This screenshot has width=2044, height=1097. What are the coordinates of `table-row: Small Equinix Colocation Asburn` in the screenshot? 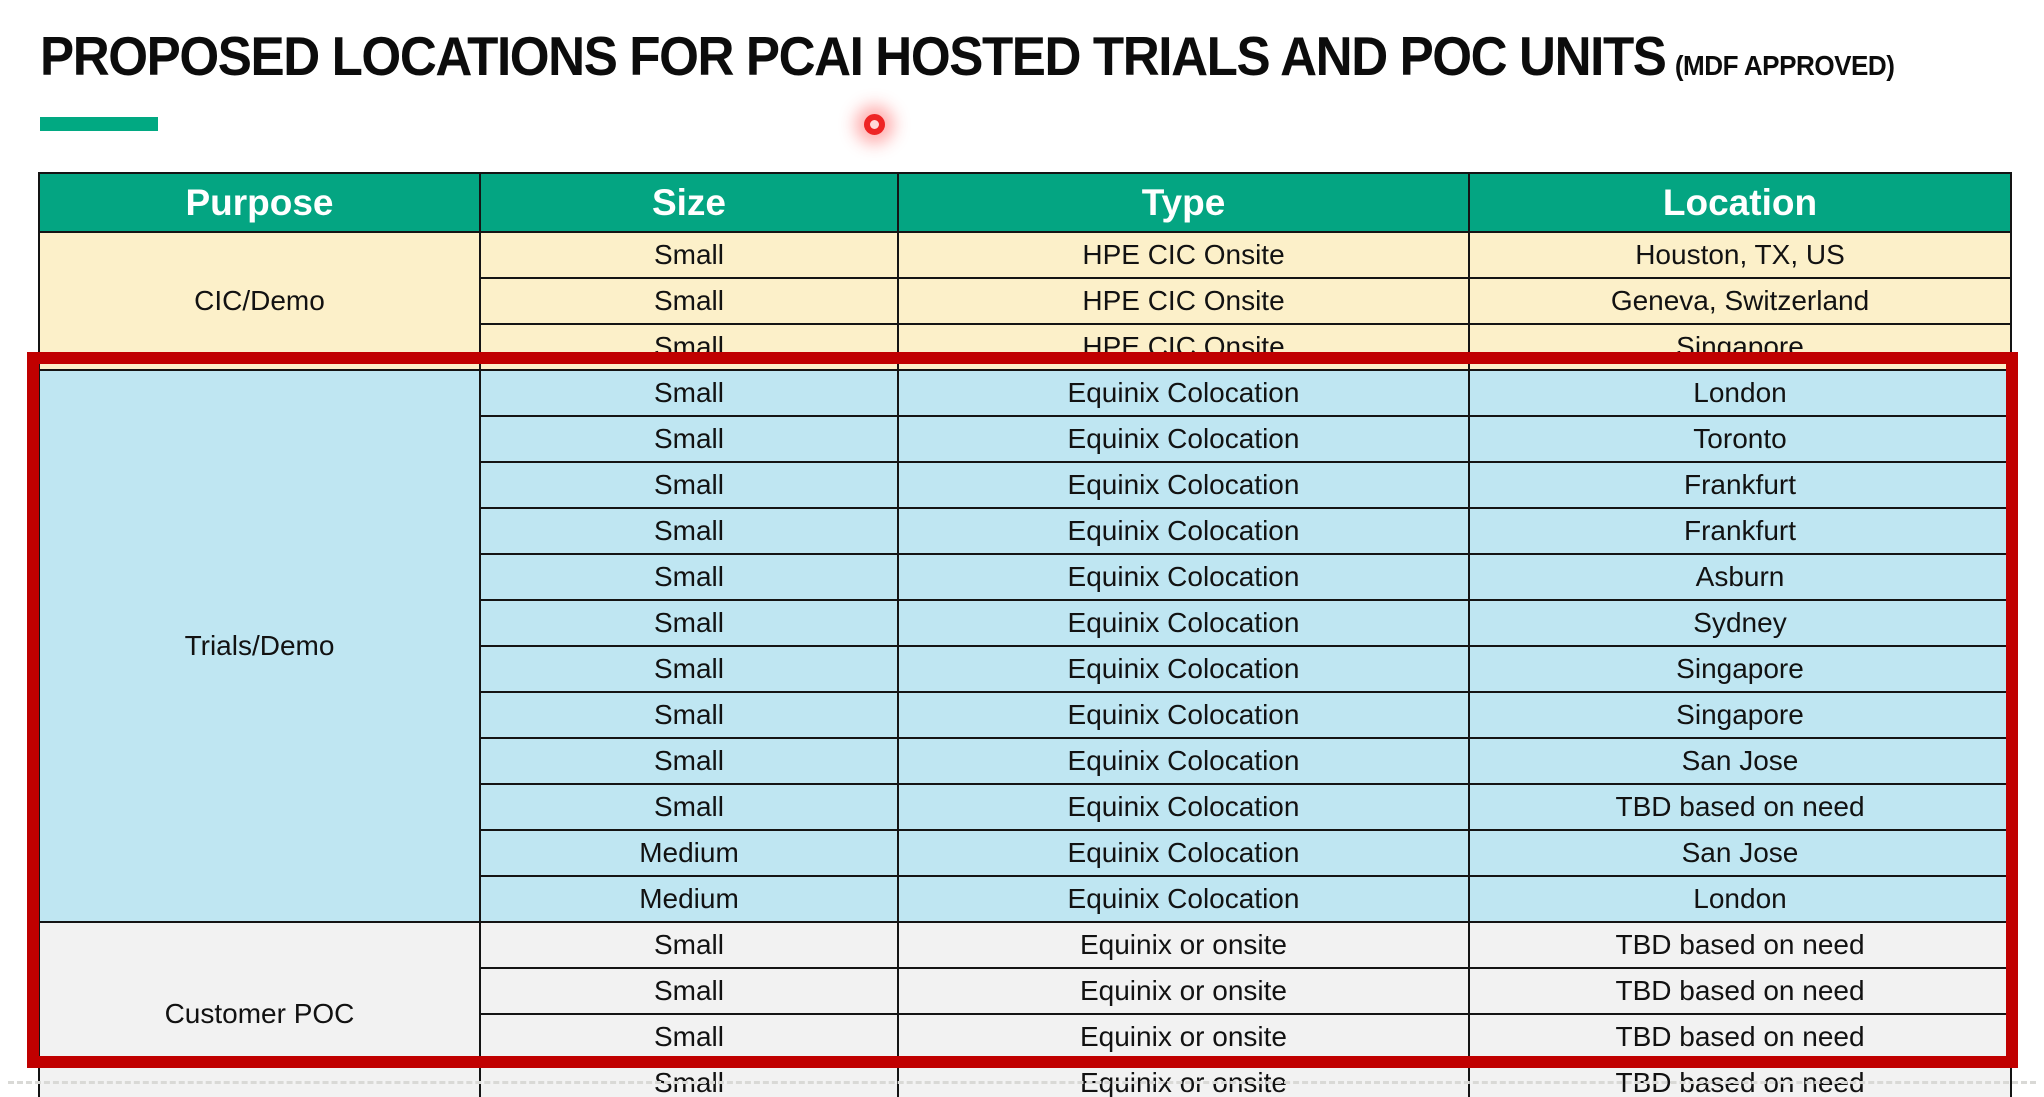 It's located at (1025, 577).